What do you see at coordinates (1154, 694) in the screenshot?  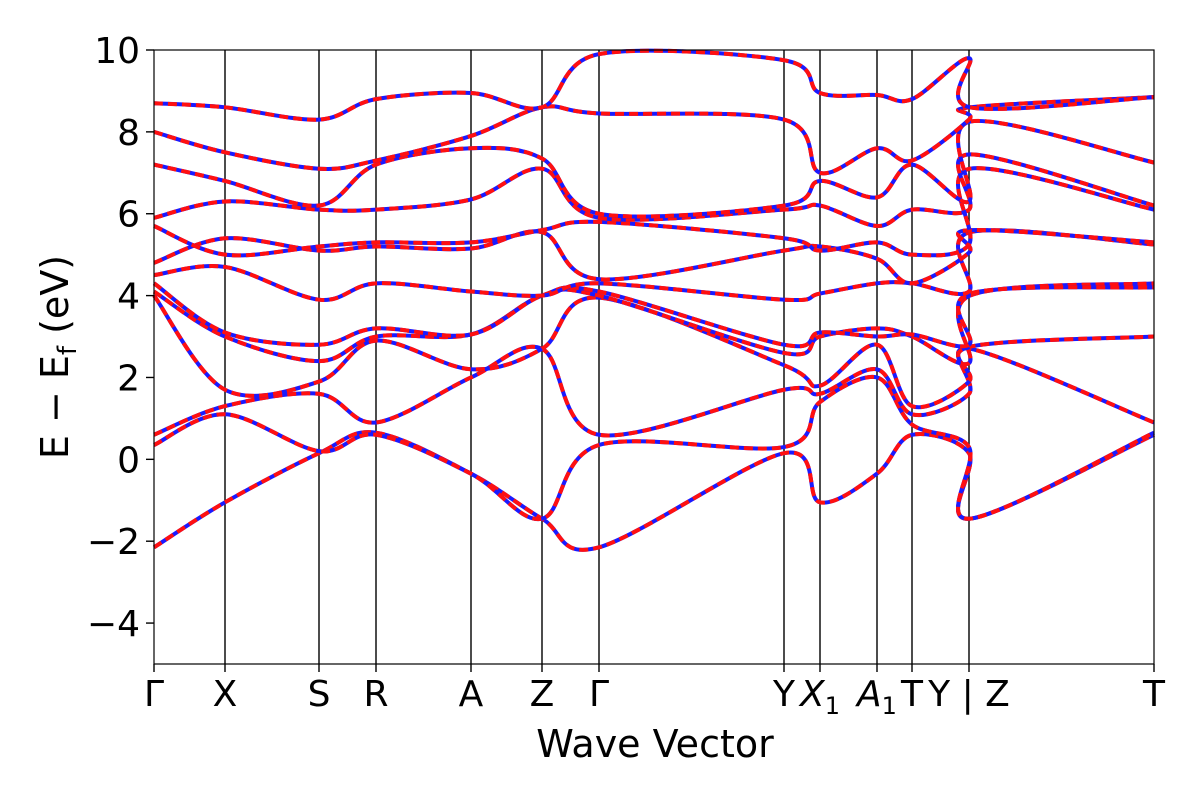 I see `x-tick-label-12: T` at bounding box center [1154, 694].